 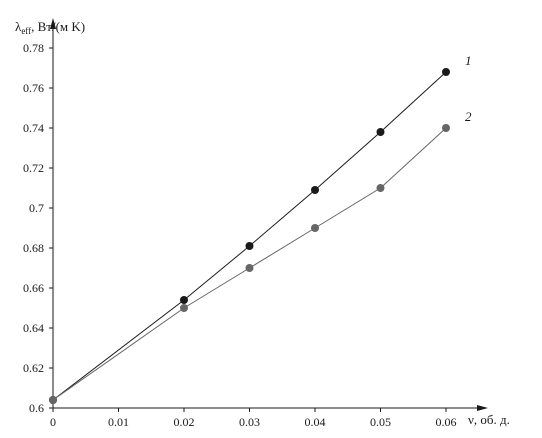 What do you see at coordinates (33, 368) in the screenshot?
I see `y-tick-label: 0.62` at bounding box center [33, 368].